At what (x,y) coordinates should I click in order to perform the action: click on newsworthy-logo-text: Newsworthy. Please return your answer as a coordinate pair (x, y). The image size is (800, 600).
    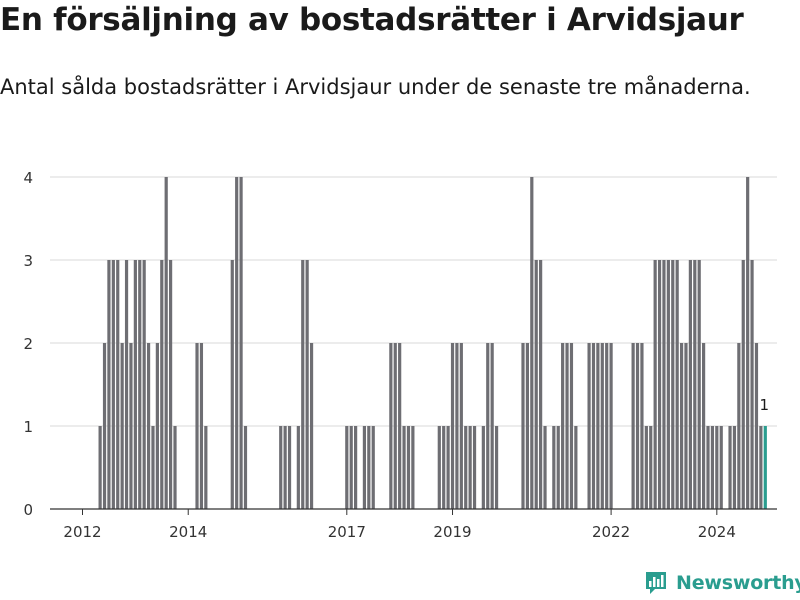
    Looking at the image, I should click on (738, 583).